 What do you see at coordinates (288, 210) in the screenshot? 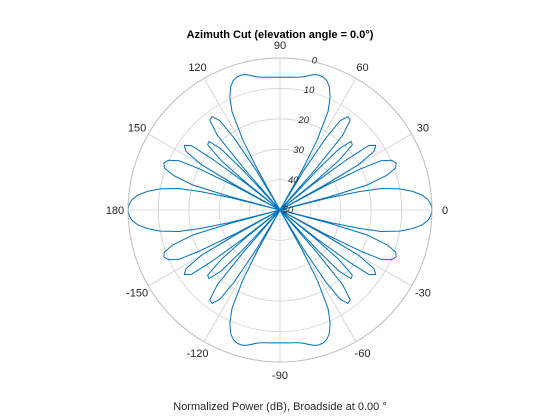
I see `radial-tick-label: 50` at bounding box center [288, 210].